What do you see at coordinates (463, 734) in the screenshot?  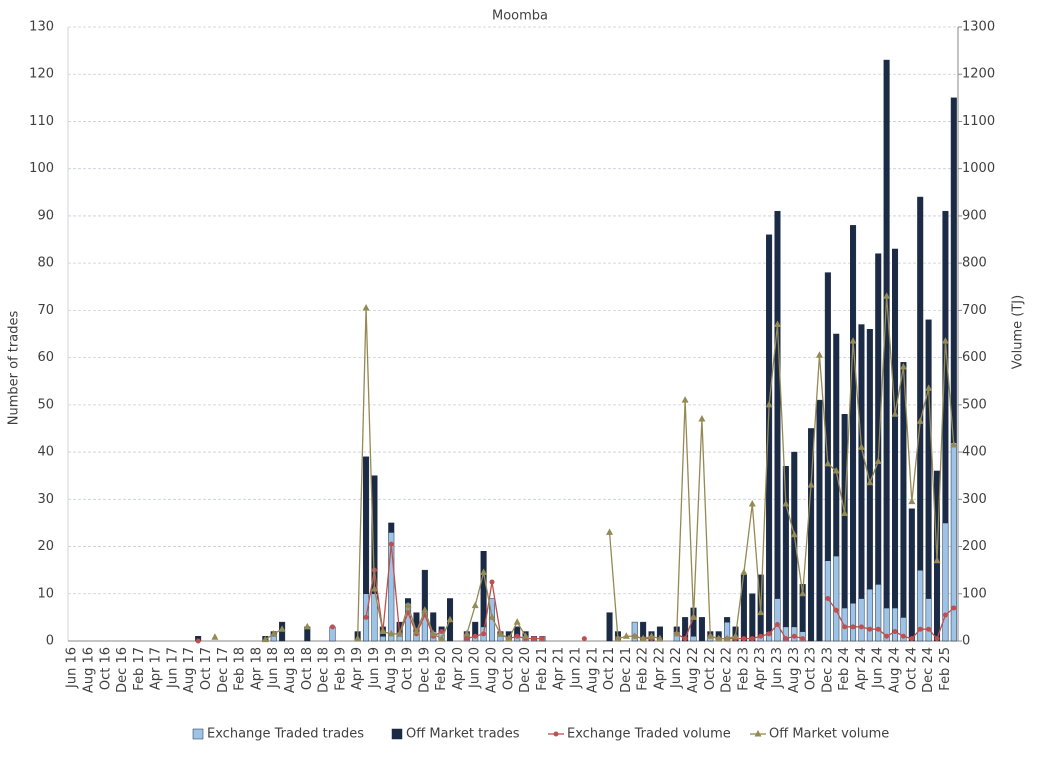 I see `legend-label: Off Market trades` at bounding box center [463, 734].